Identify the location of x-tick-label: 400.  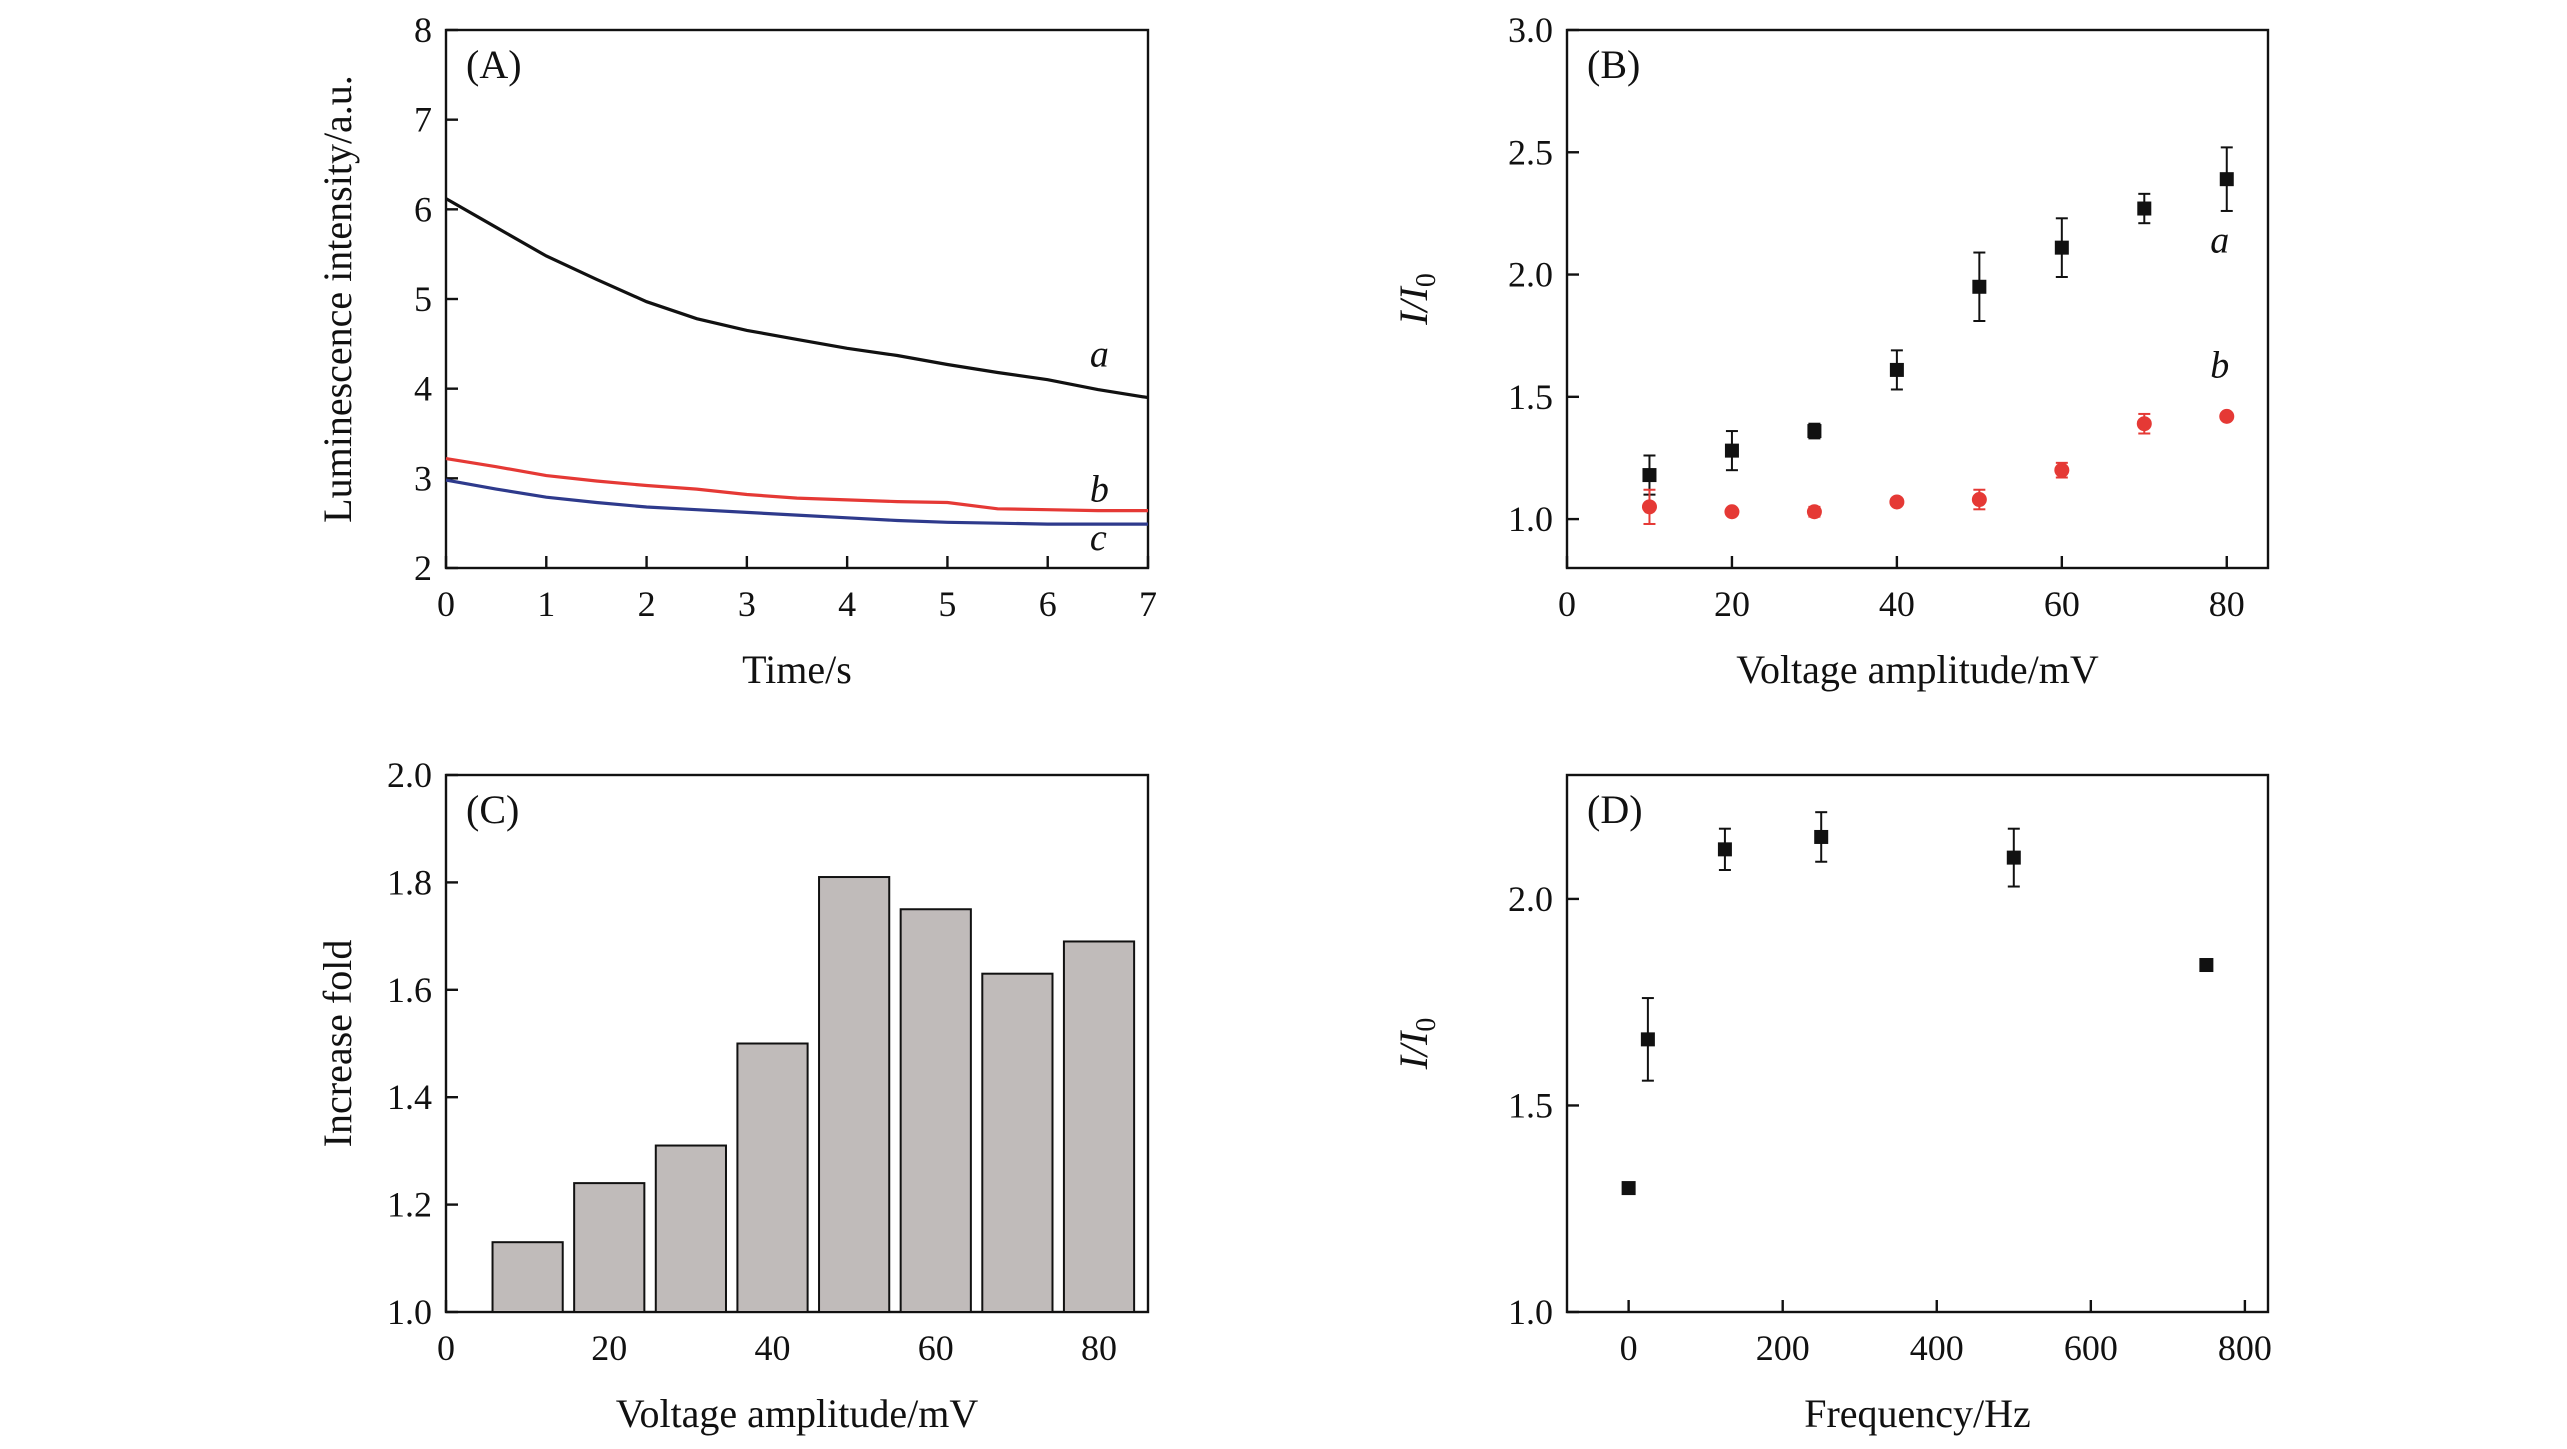
(1937, 1348).